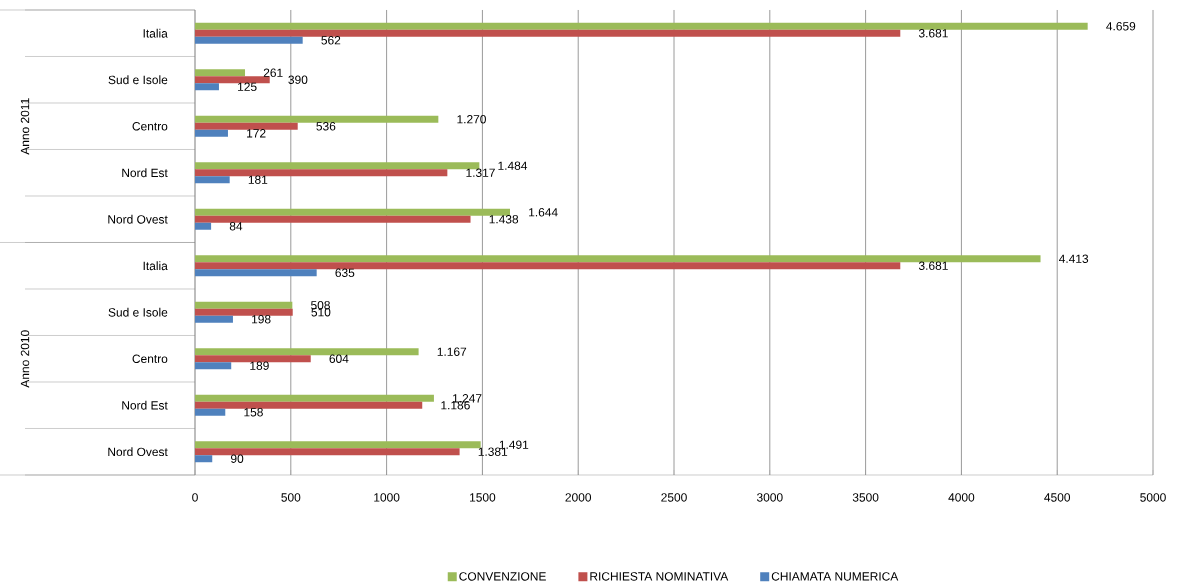 Image resolution: width=1181 pixels, height=583 pixels. Describe the element at coordinates (1153, 497) in the screenshot. I see `x-tick-label: 5000` at that location.